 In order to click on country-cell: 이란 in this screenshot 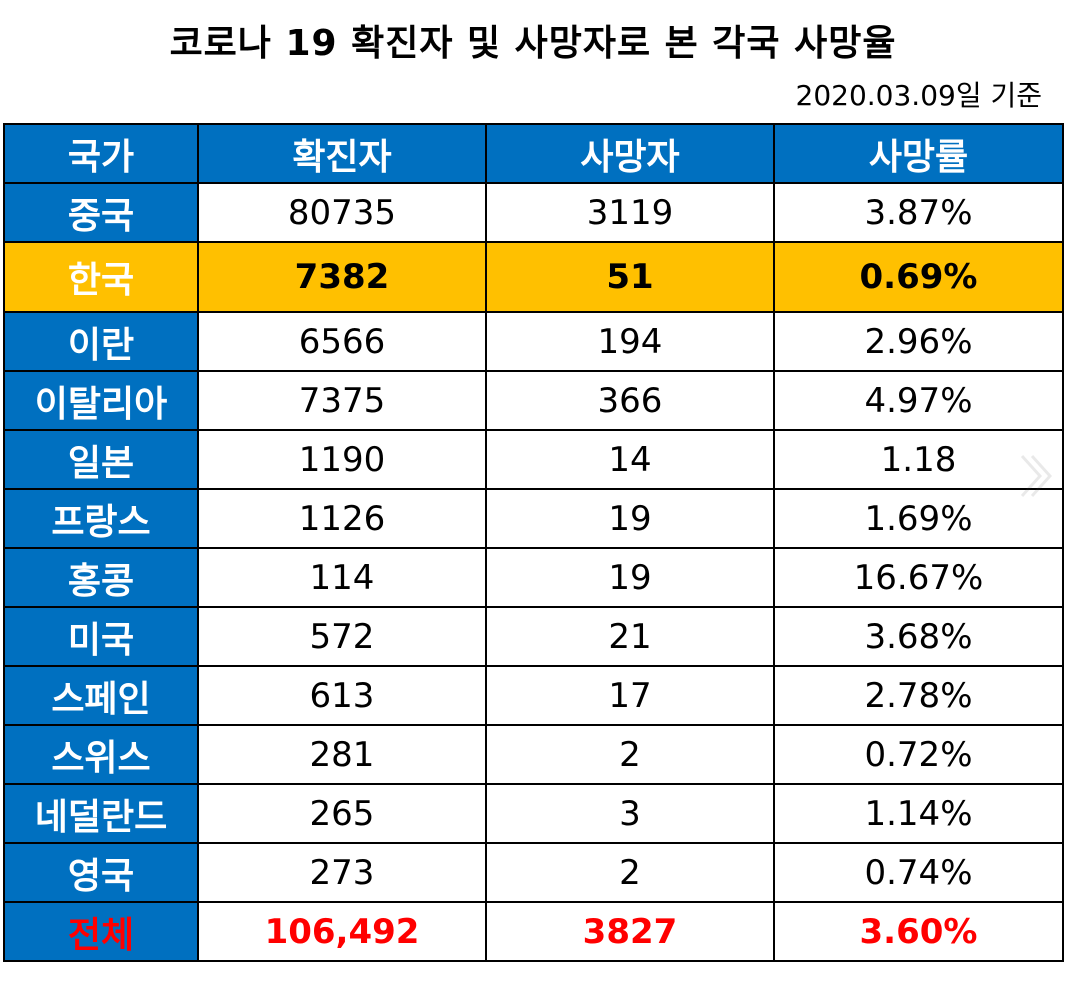, I will do `click(101, 341)`.